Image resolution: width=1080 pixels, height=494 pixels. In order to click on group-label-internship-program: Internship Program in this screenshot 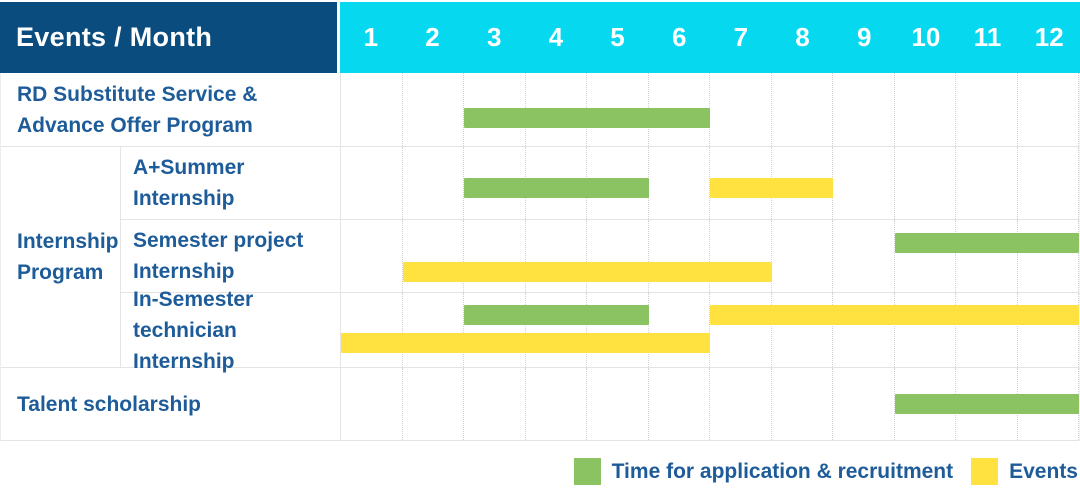, I will do `click(61, 257)`.